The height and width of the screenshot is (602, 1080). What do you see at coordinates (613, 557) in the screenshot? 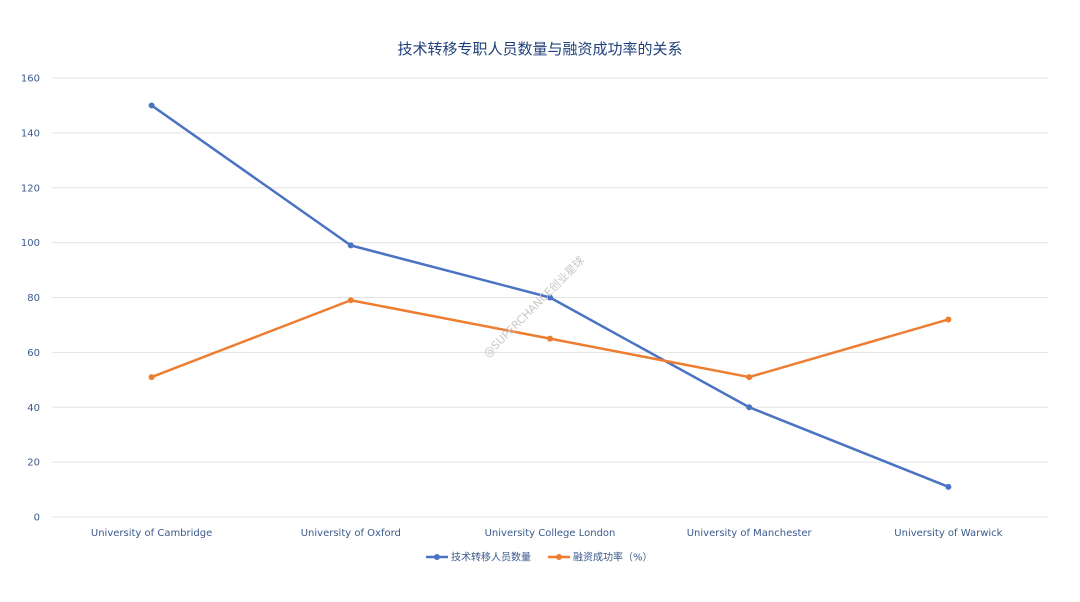
I see `legend-label: 融资成功率（%）` at bounding box center [613, 557].